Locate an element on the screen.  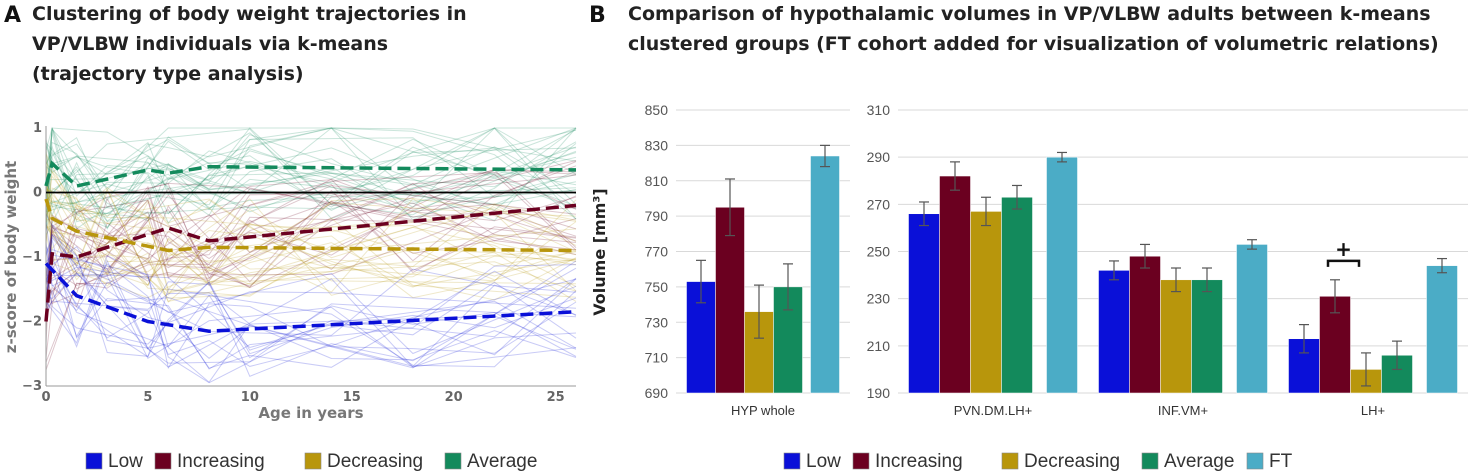
y-tick-label: 810 is located at coordinates (657, 181).